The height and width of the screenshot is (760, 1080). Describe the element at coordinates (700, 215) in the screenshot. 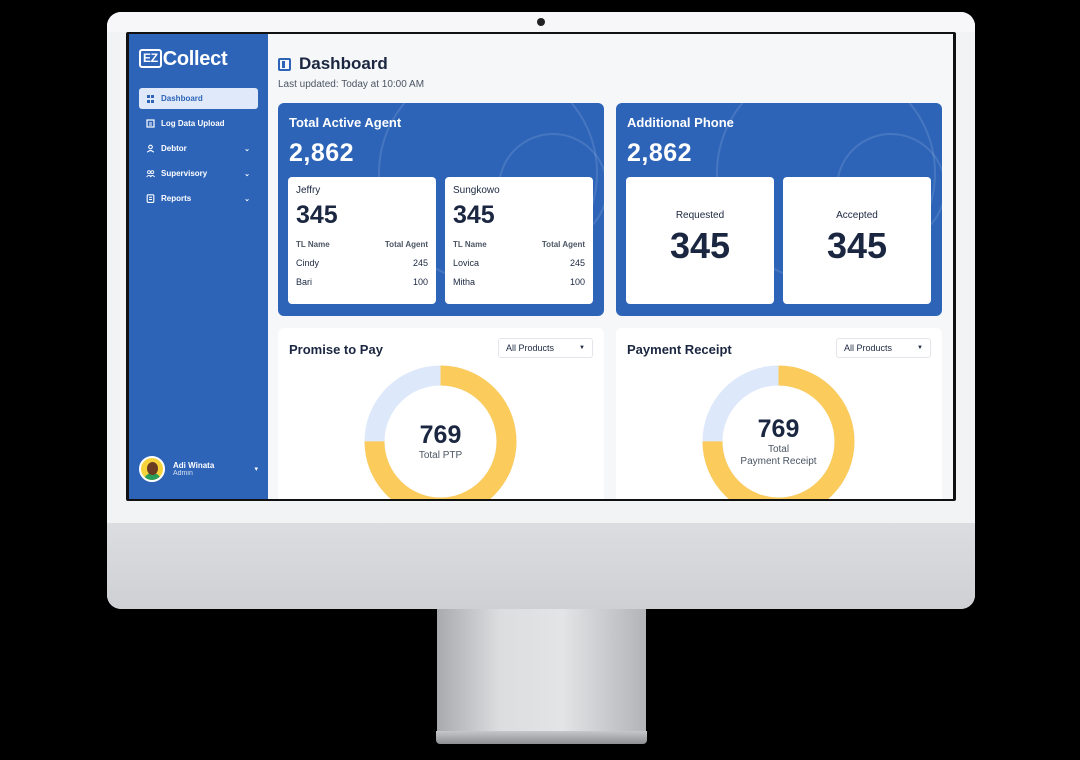

I see `requested-label: Requested` at that location.